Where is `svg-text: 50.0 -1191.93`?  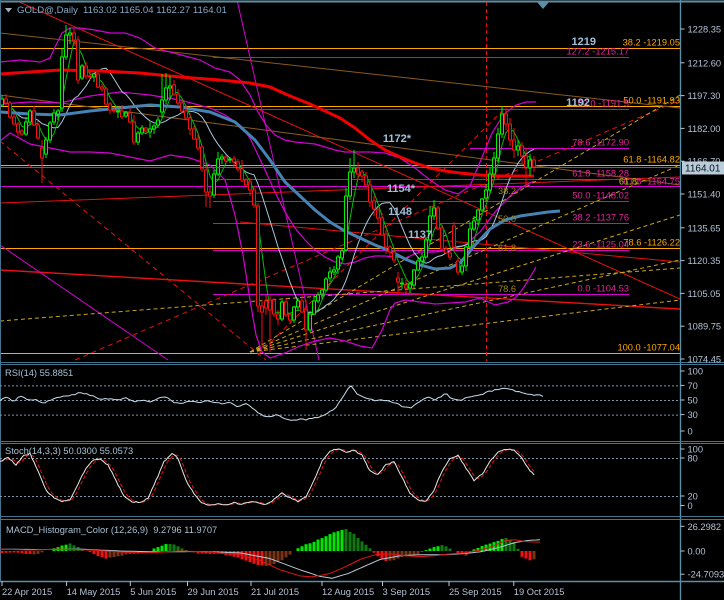 svg-text: 50.0 -1191.93 is located at coordinates (651, 101).